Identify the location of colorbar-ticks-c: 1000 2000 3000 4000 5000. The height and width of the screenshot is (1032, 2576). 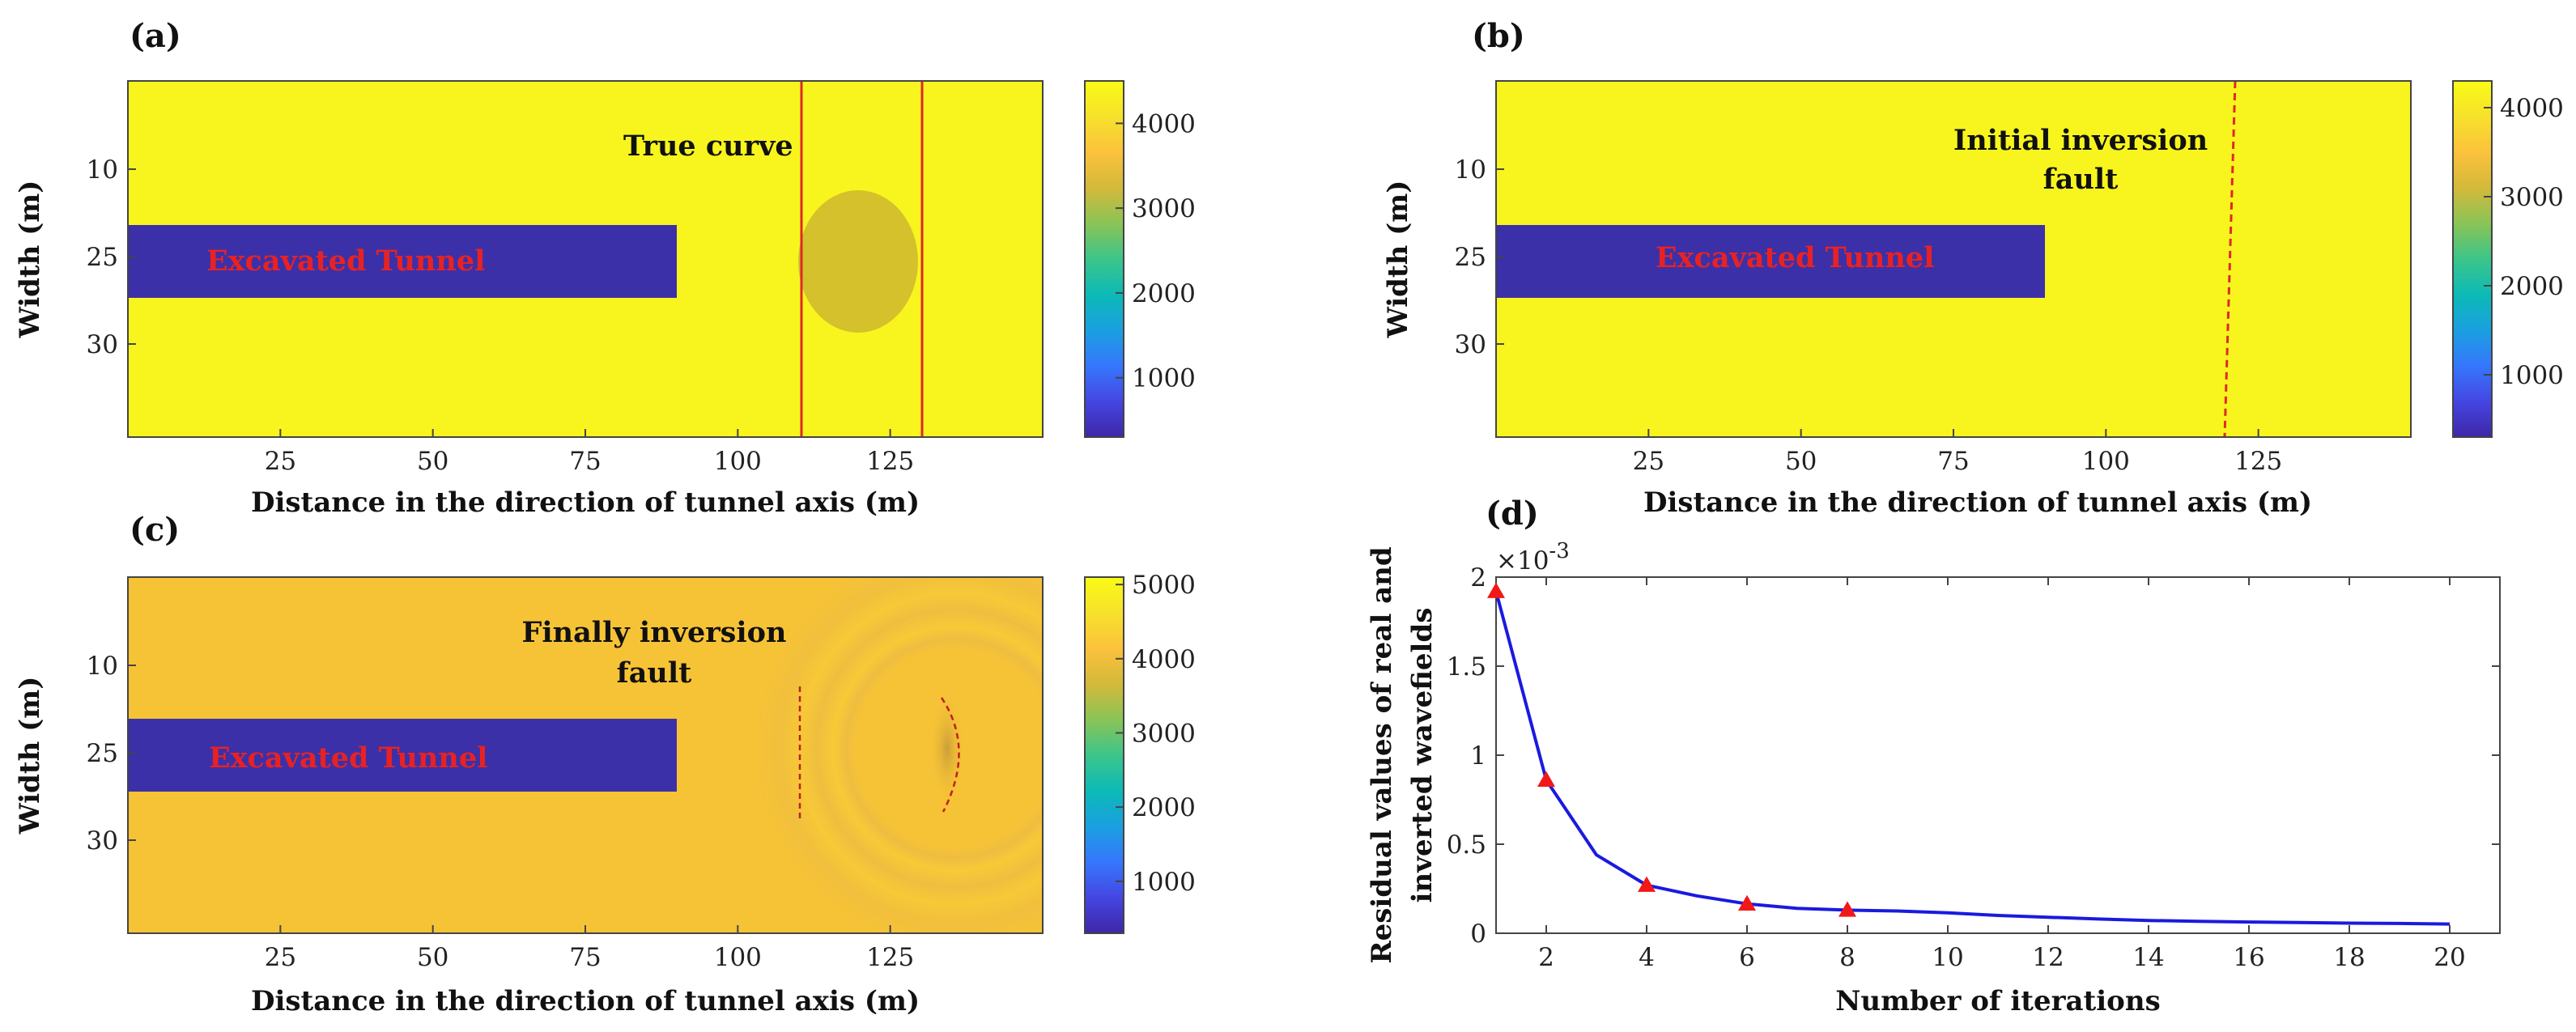
(1156, 734).